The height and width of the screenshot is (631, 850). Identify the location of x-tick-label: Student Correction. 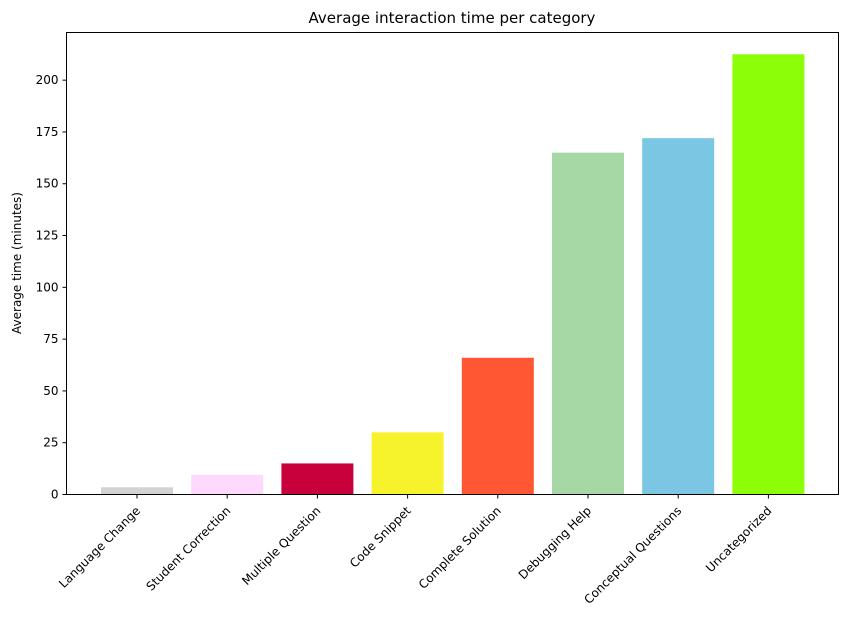
(188, 549).